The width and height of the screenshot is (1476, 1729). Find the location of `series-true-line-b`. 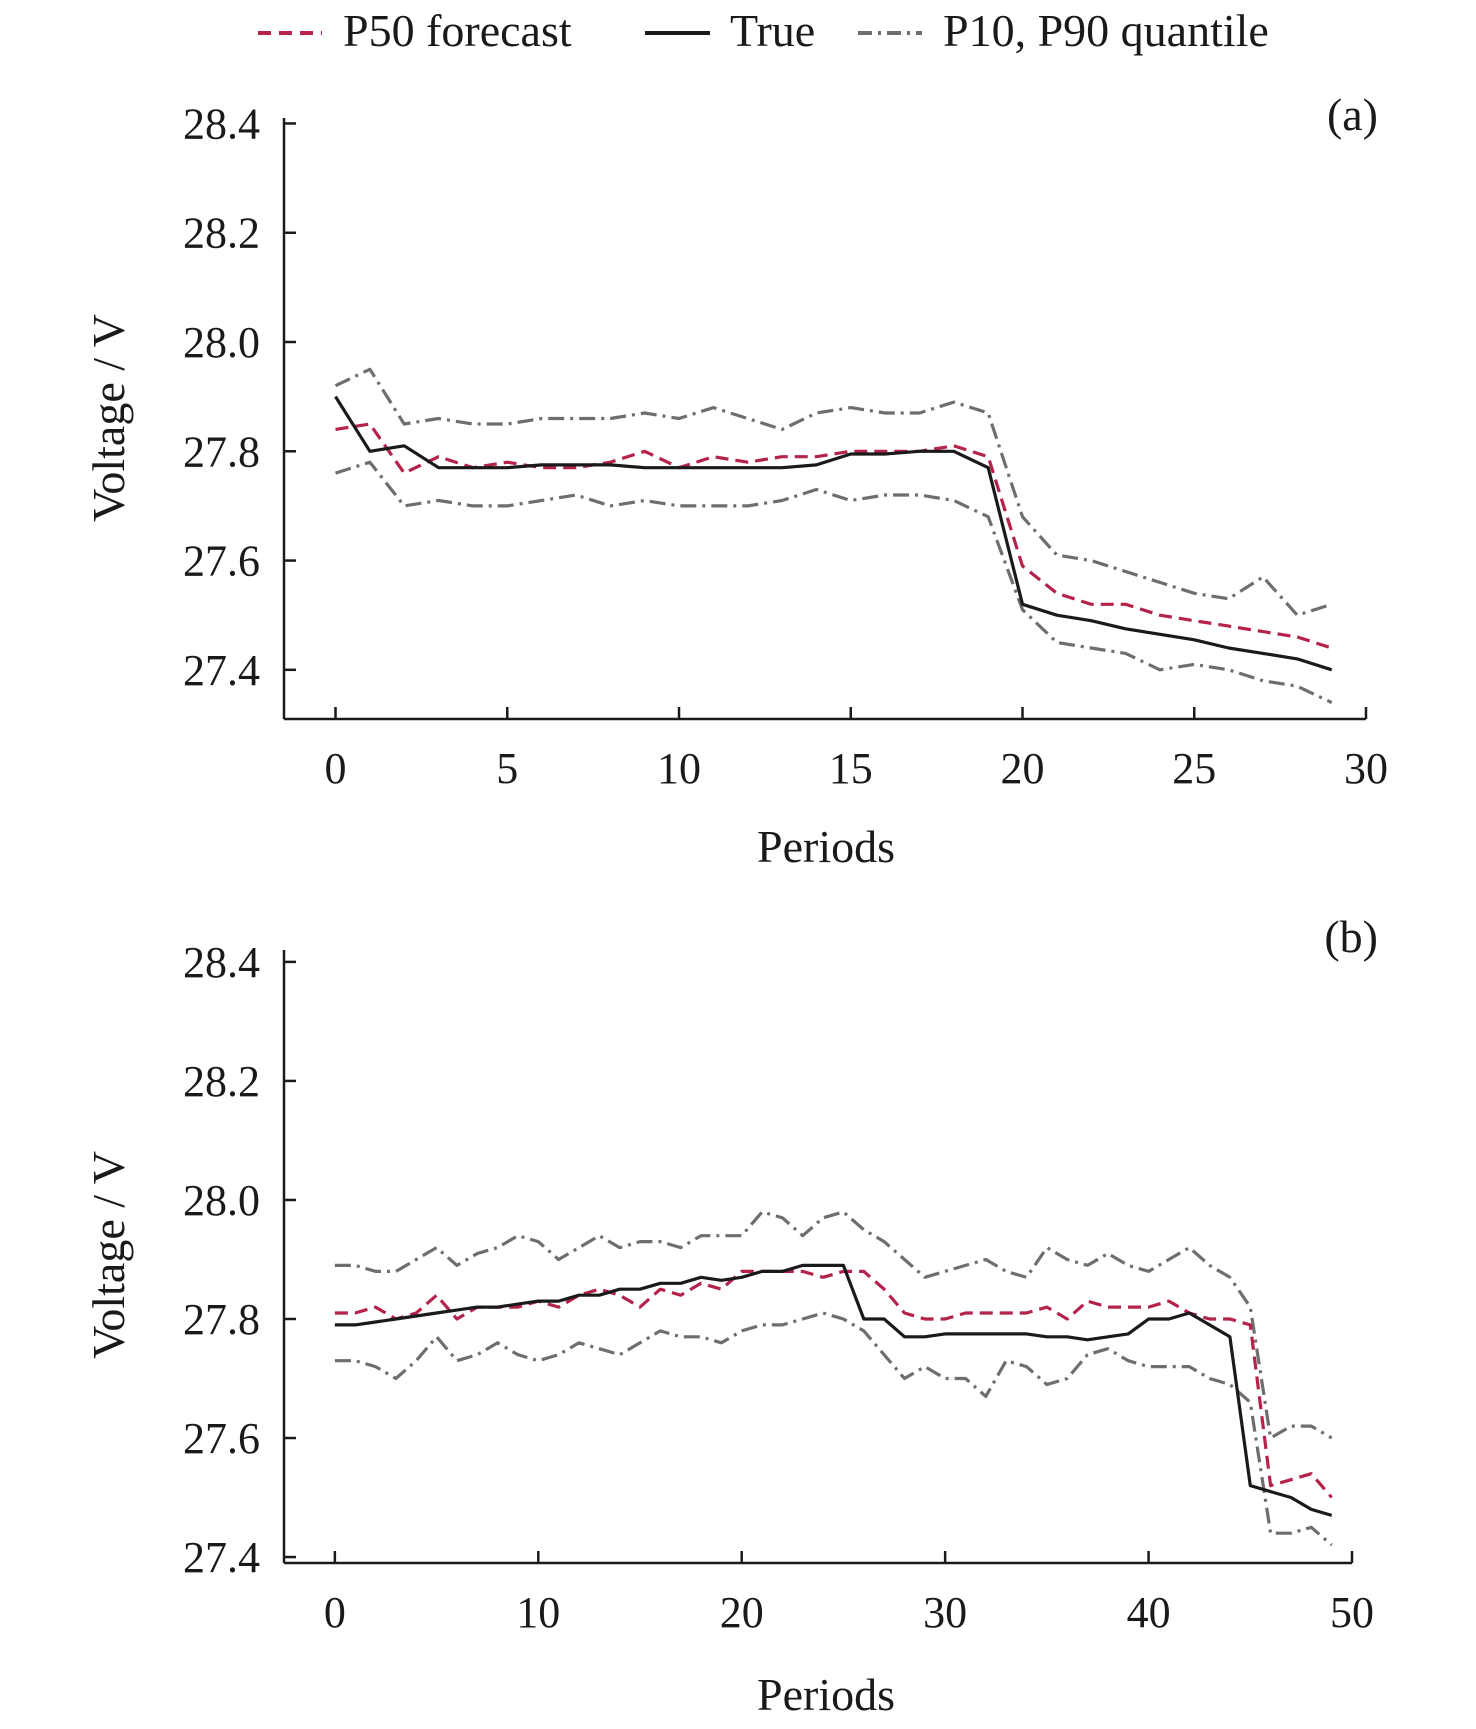

series-true-line-b is located at coordinates (833, 1390).